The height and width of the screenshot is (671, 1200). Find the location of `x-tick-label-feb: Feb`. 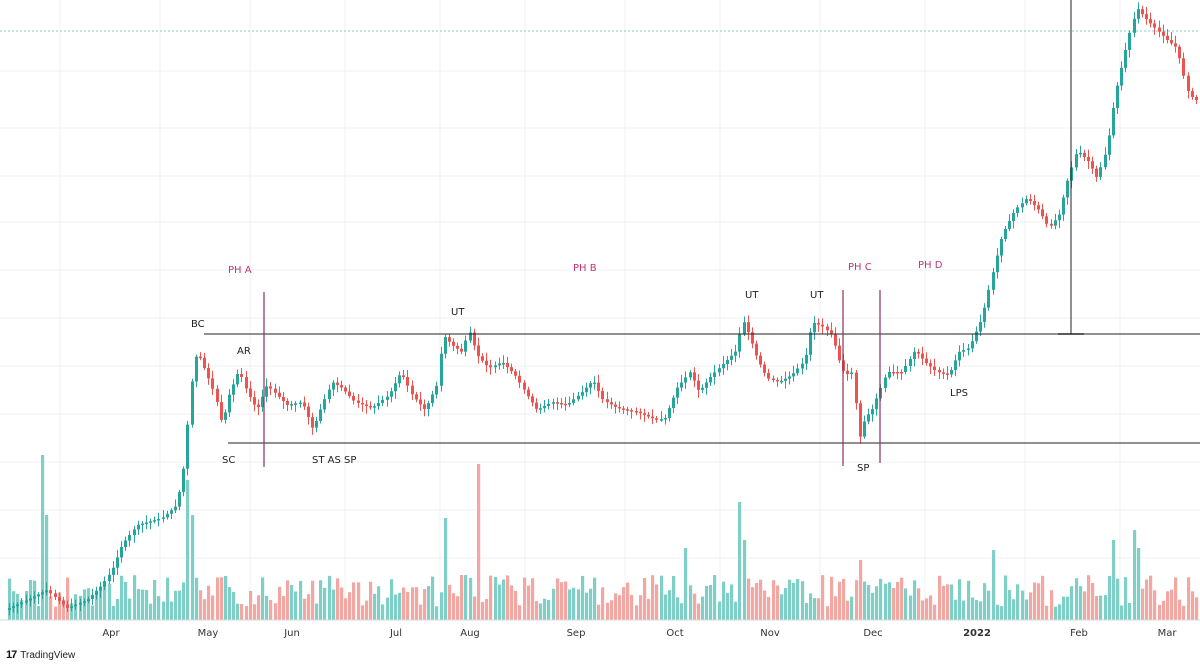

x-tick-label-feb: Feb is located at coordinates (1079, 633).